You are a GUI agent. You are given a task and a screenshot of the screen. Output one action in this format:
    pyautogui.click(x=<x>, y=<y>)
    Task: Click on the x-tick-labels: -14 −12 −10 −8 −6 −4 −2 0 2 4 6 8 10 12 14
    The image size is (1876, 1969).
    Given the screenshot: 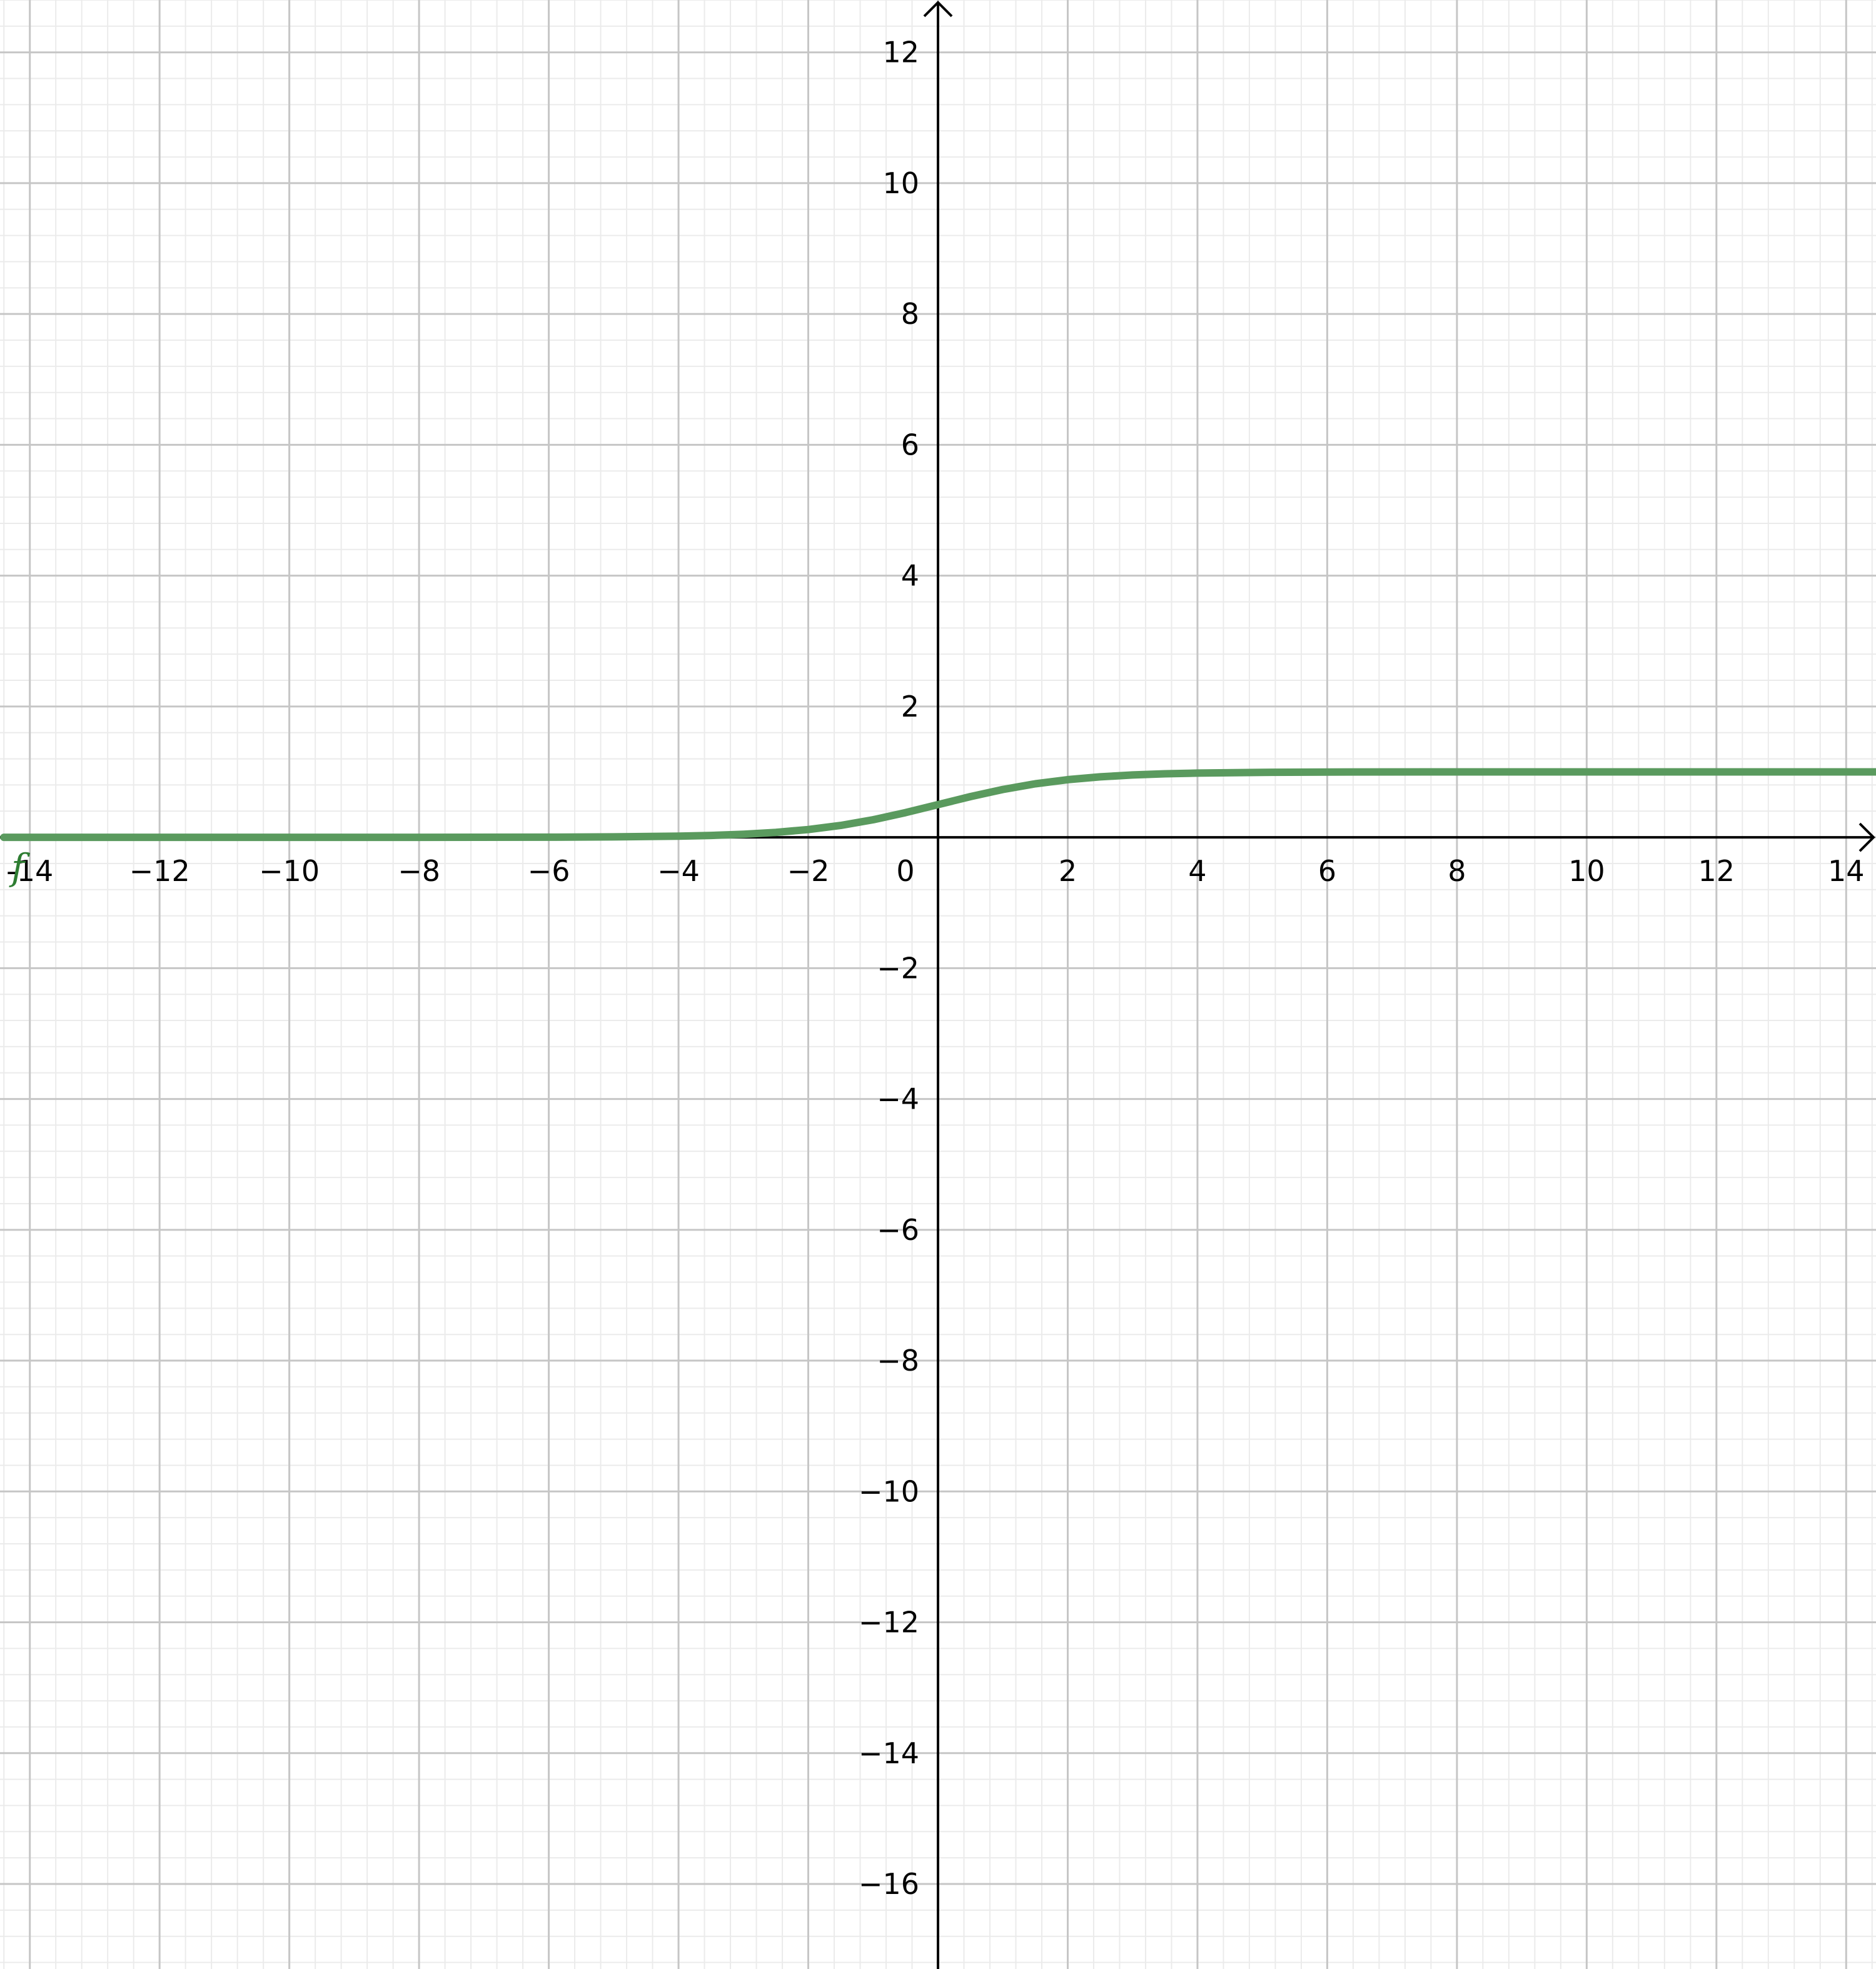 What is the action you would take?
    pyautogui.click(x=935, y=871)
    